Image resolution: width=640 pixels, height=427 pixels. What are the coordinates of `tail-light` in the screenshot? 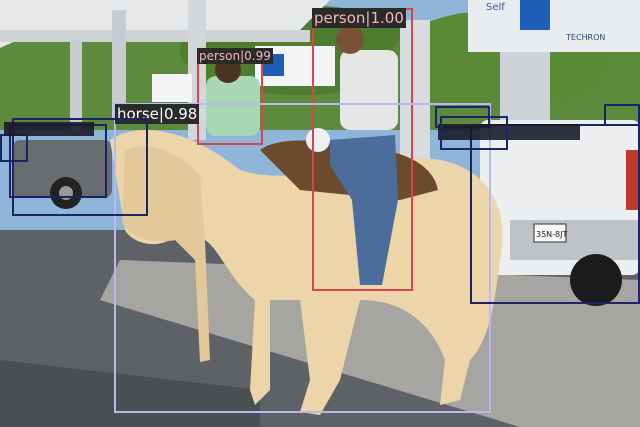 It's located at (633, 180).